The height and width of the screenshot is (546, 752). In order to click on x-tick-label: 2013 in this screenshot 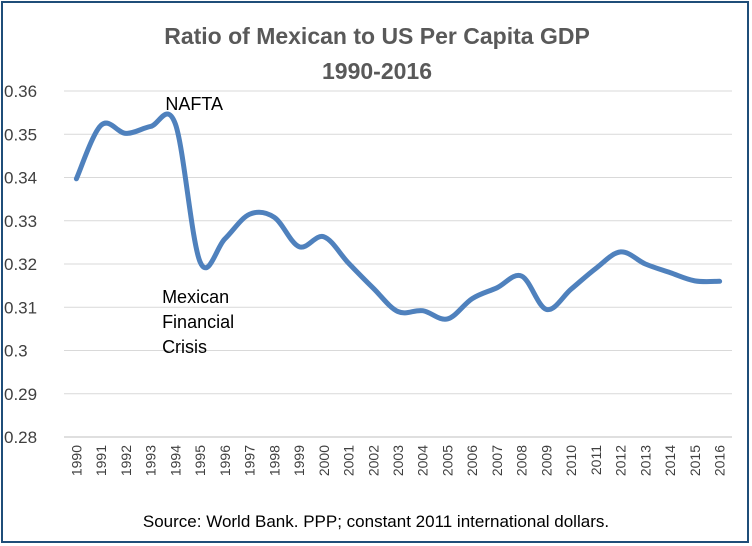, I will do `click(645, 460)`.